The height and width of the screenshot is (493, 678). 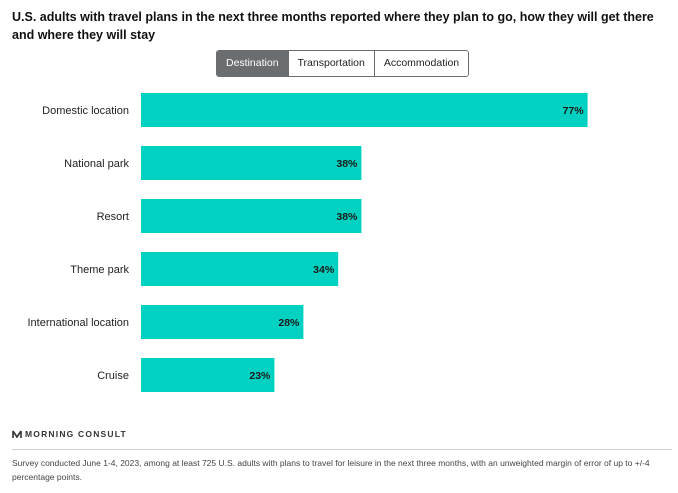 What do you see at coordinates (252, 63) in the screenshot?
I see `tab-destination: Destination` at bounding box center [252, 63].